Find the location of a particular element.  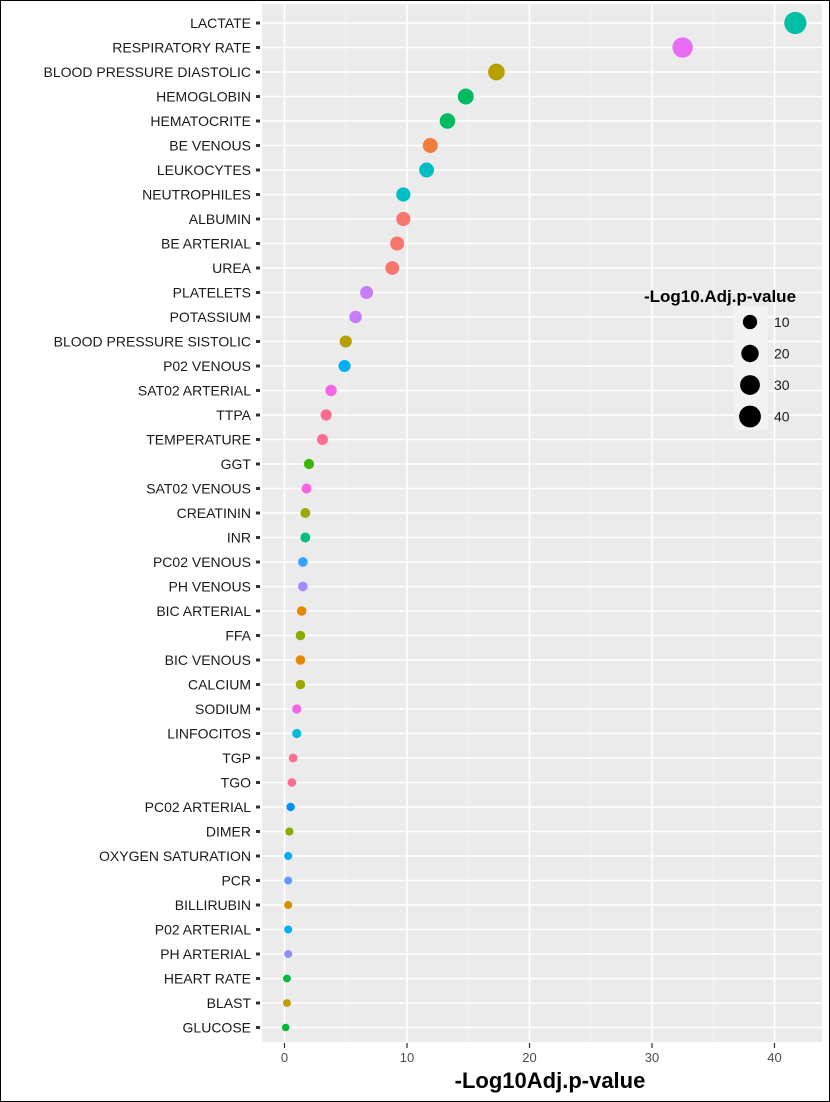

legend-label: 30 is located at coordinates (782, 385).